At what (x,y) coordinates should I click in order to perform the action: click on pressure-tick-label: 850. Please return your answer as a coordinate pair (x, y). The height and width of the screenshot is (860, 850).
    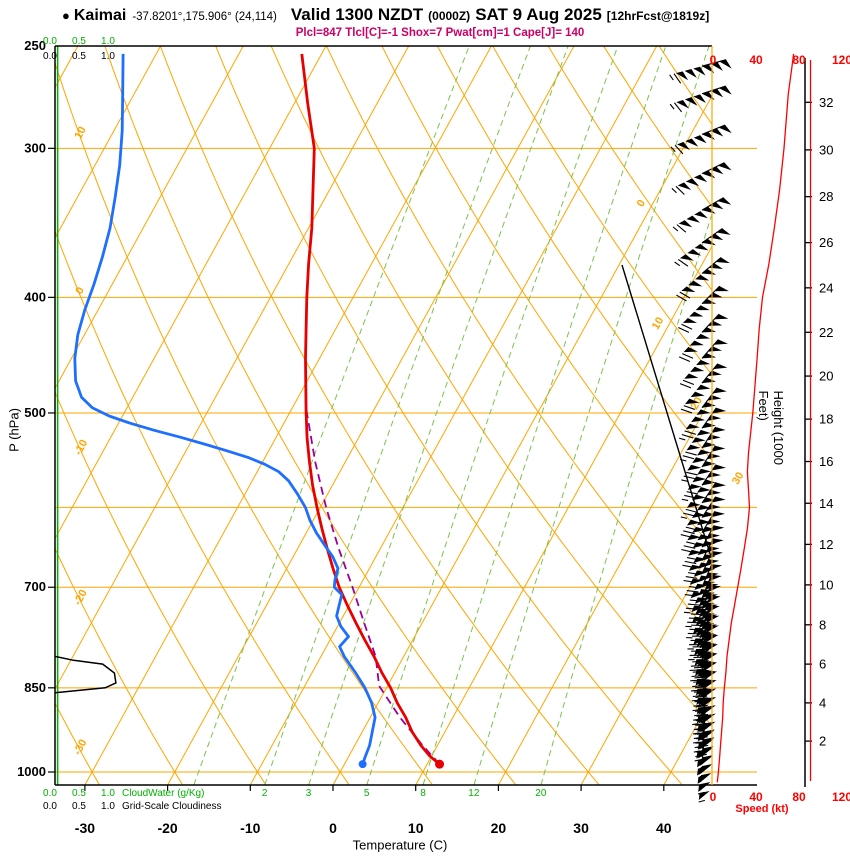
    Looking at the image, I should click on (35, 687).